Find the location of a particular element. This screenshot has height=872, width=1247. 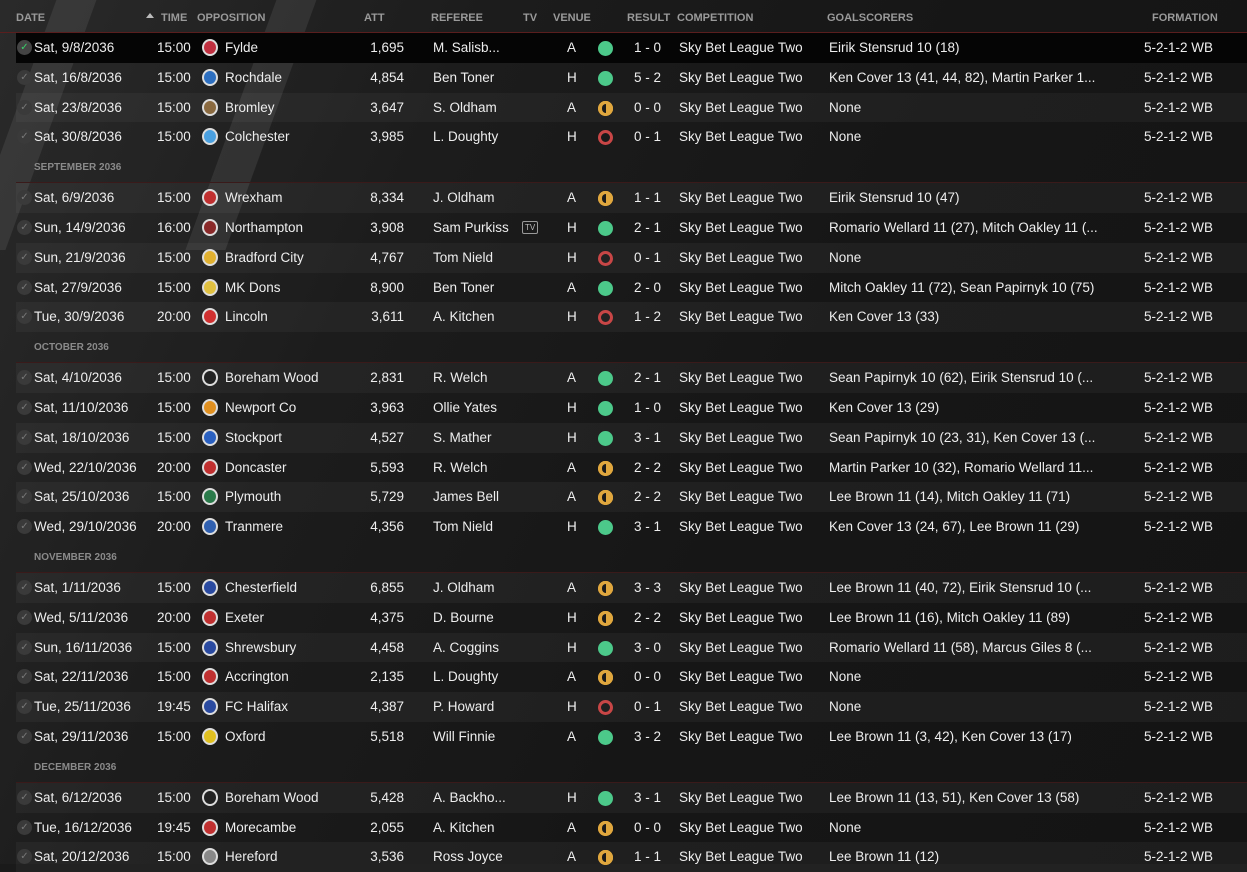

opposition: Exeter is located at coordinates (245, 617).